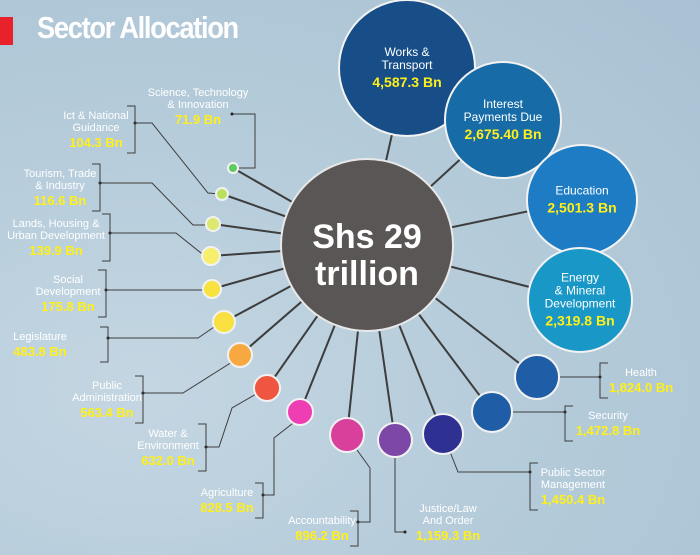 Image resolution: width=700 pixels, height=555 pixels. I want to click on sector-name: Tourism, Trade, so click(60, 174).